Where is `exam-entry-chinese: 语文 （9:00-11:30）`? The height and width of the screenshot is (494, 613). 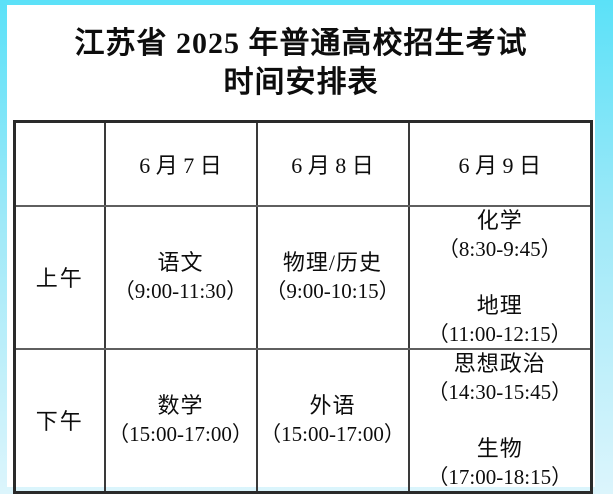
exam-entry-chinese: 语文 （9:00-11:30） is located at coordinates (180, 277).